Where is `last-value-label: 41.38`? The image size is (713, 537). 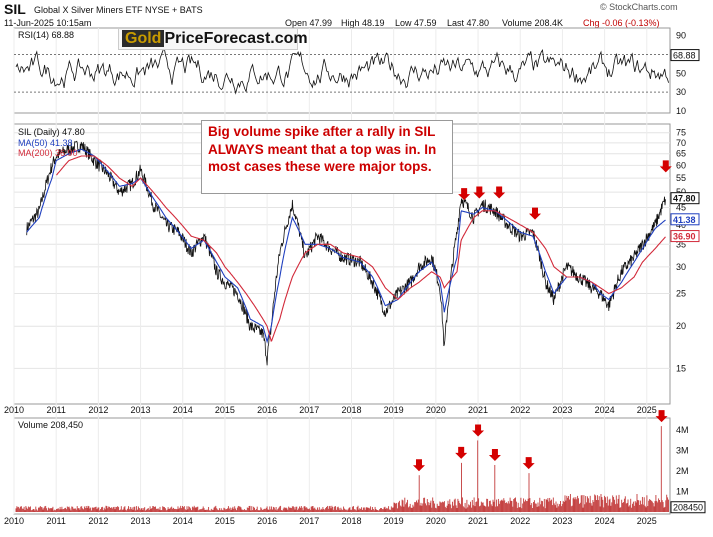
last-value-label: 41.38 is located at coordinates (684, 220).